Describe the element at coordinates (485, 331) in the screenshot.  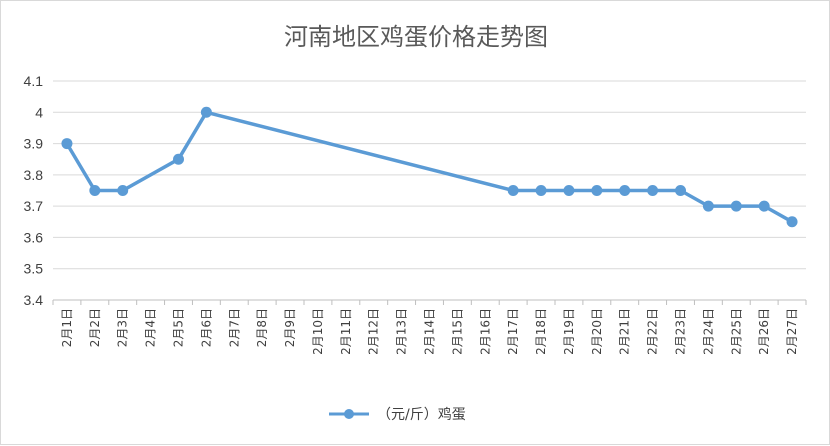
I see `x-tick-label: 2月16日` at that location.